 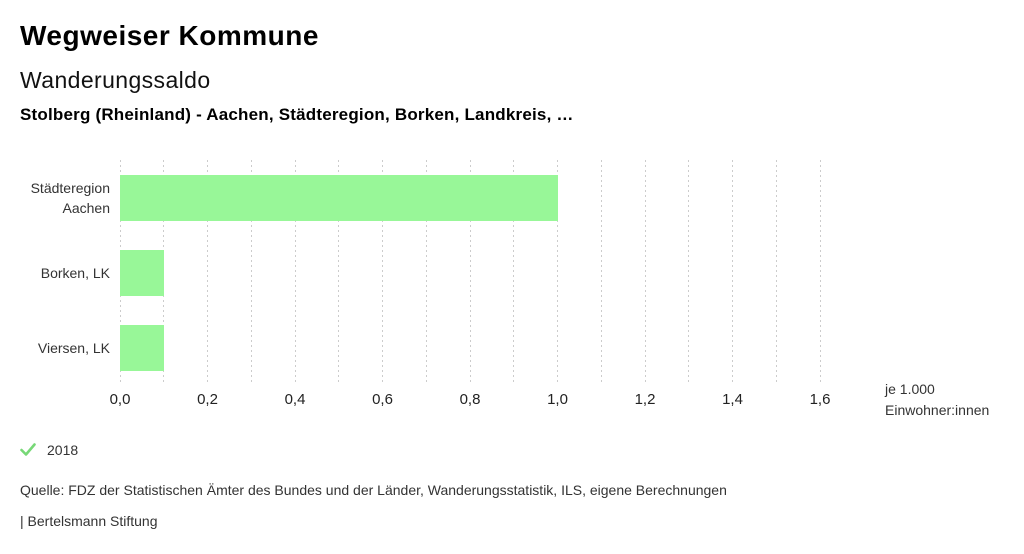 What do you see at coordinates (937, 410) in the screenshot?
I see `axis-unit-line2: Einwohner:innen` at bounding box center [937, 410].